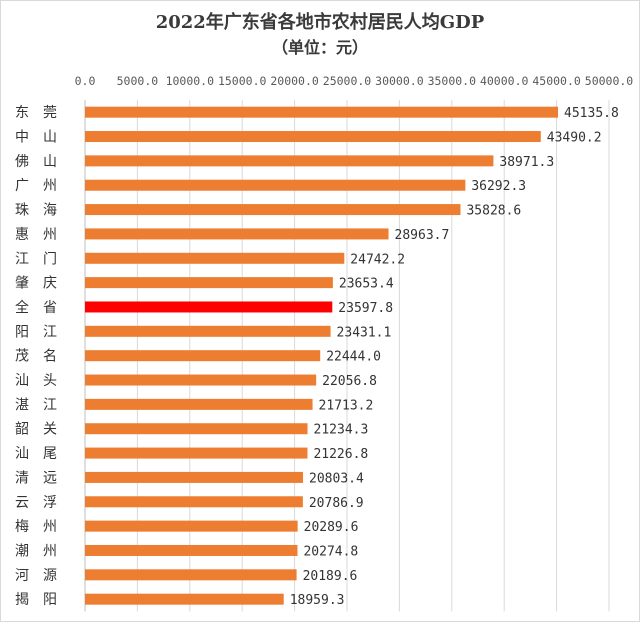  I want to click on x-tick-label: 15000.0, so click(242, 81).